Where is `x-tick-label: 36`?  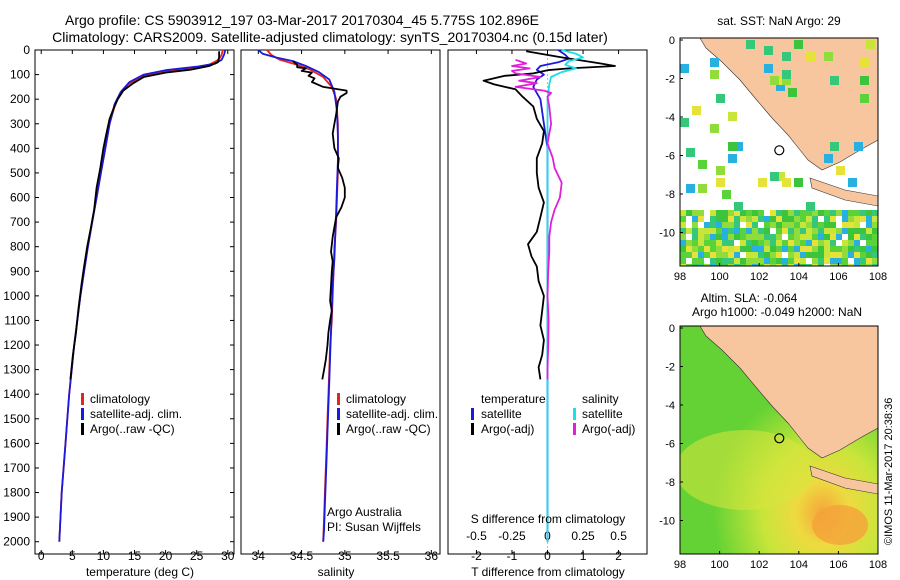
x-tick-label: 36 is located at coordinates (432, 556).